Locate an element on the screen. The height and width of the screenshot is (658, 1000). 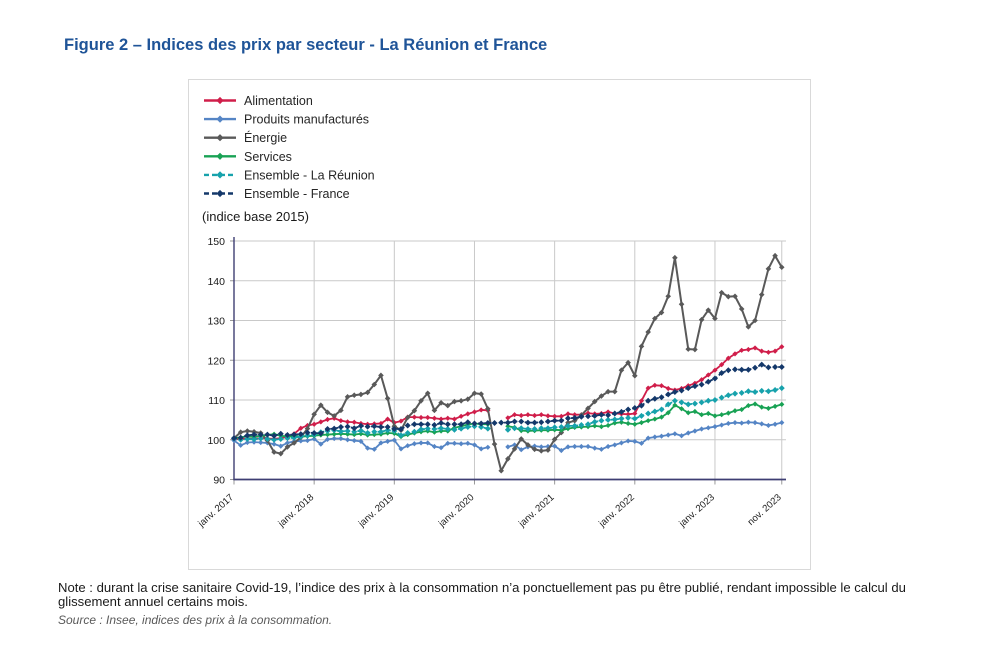
svg-text: 100 is located at coordinates (216, 441).